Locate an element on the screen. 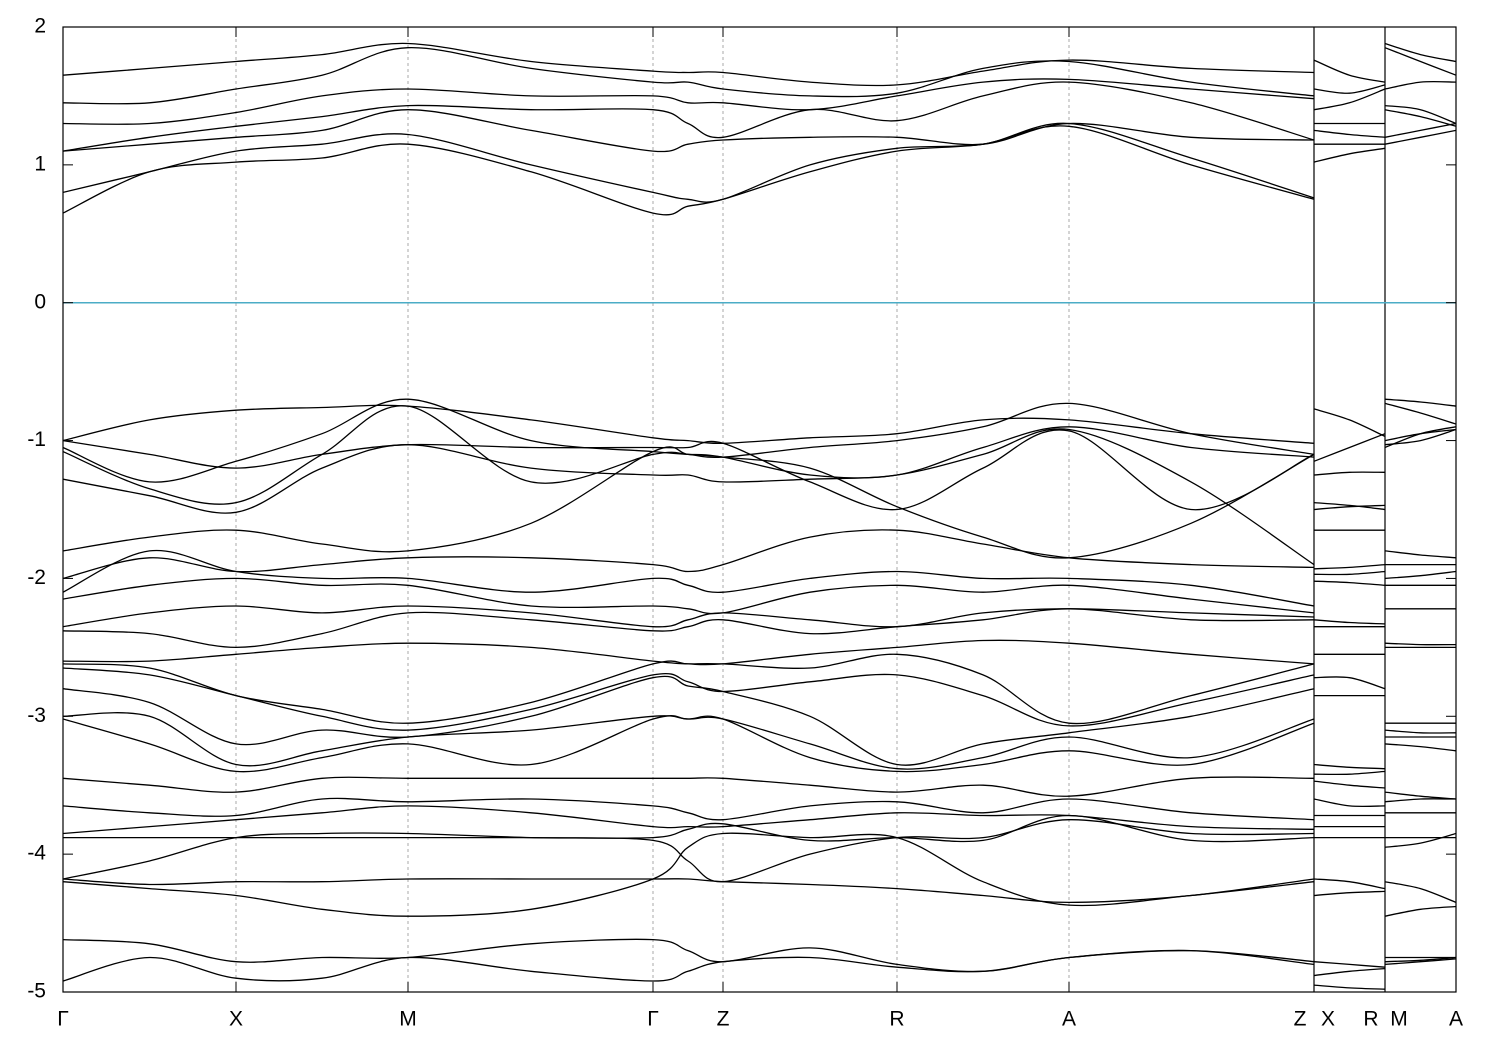 The width and height of the screenshot is (1500, 1050). y-tick-label: -1 is located at coordinates (36, 439).